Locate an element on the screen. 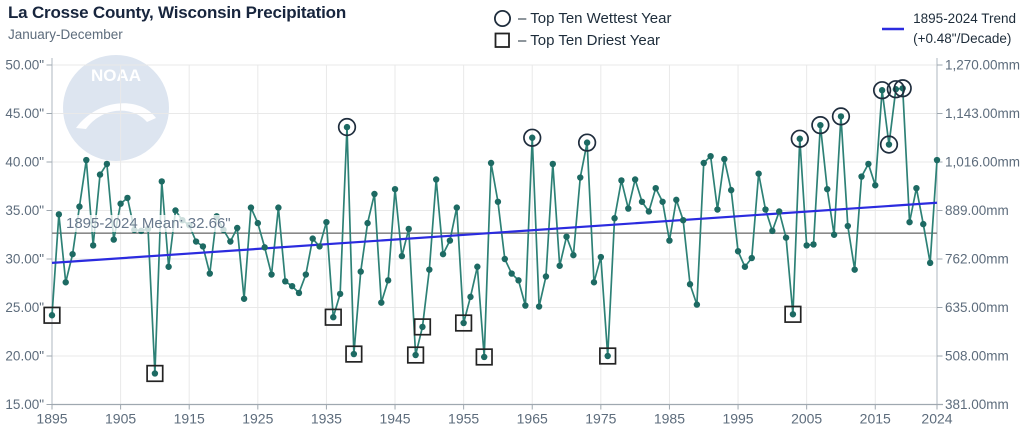 This screenshot has height=432, width=1024. data-point-2022 is located at coordinates (923, 224).